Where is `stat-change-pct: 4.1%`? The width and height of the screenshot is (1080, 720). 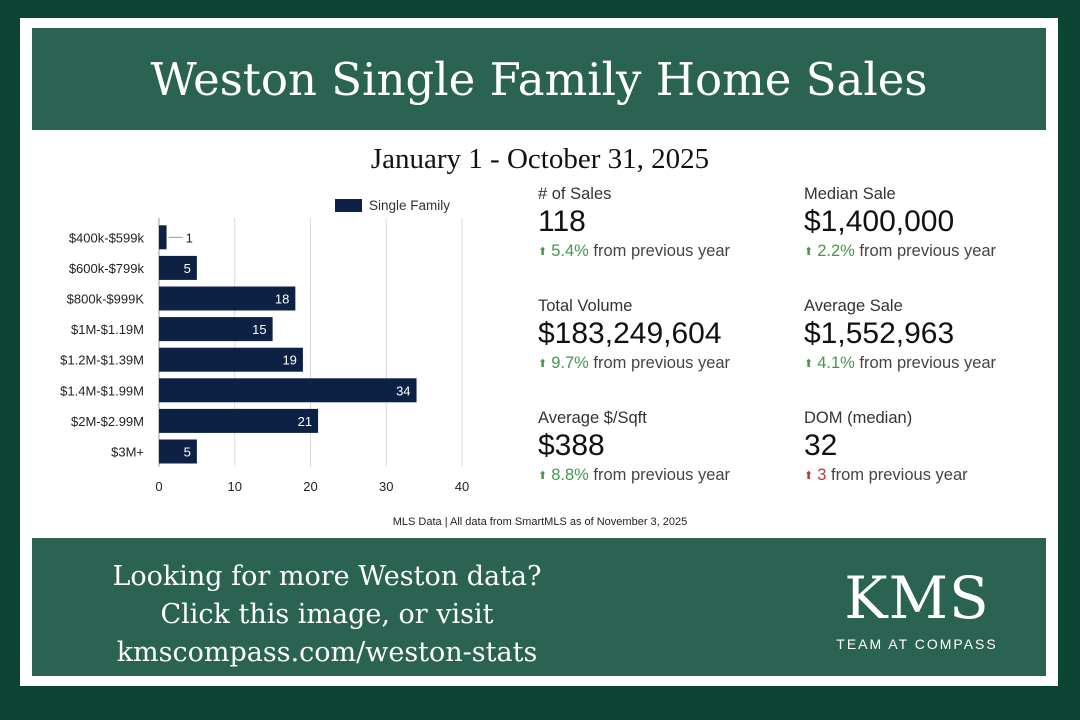
stat-change-pct: 4.1% is located at coordinates (836, 363).